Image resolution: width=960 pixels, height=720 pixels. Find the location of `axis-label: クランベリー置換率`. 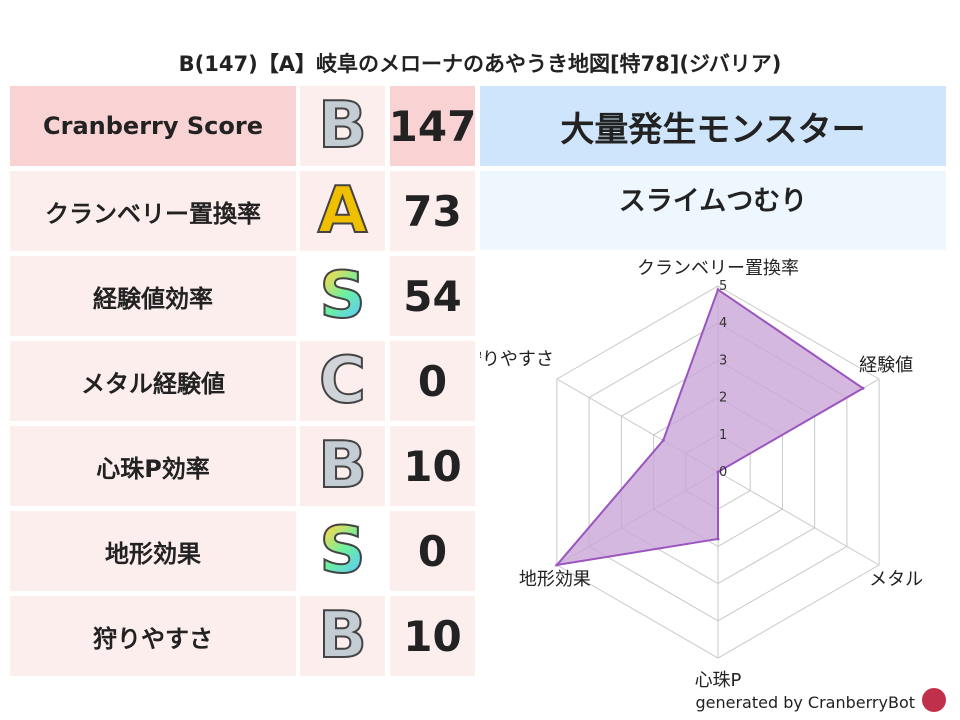

axis-label: クランベリー置換率 is located at coordinates (718, 268).